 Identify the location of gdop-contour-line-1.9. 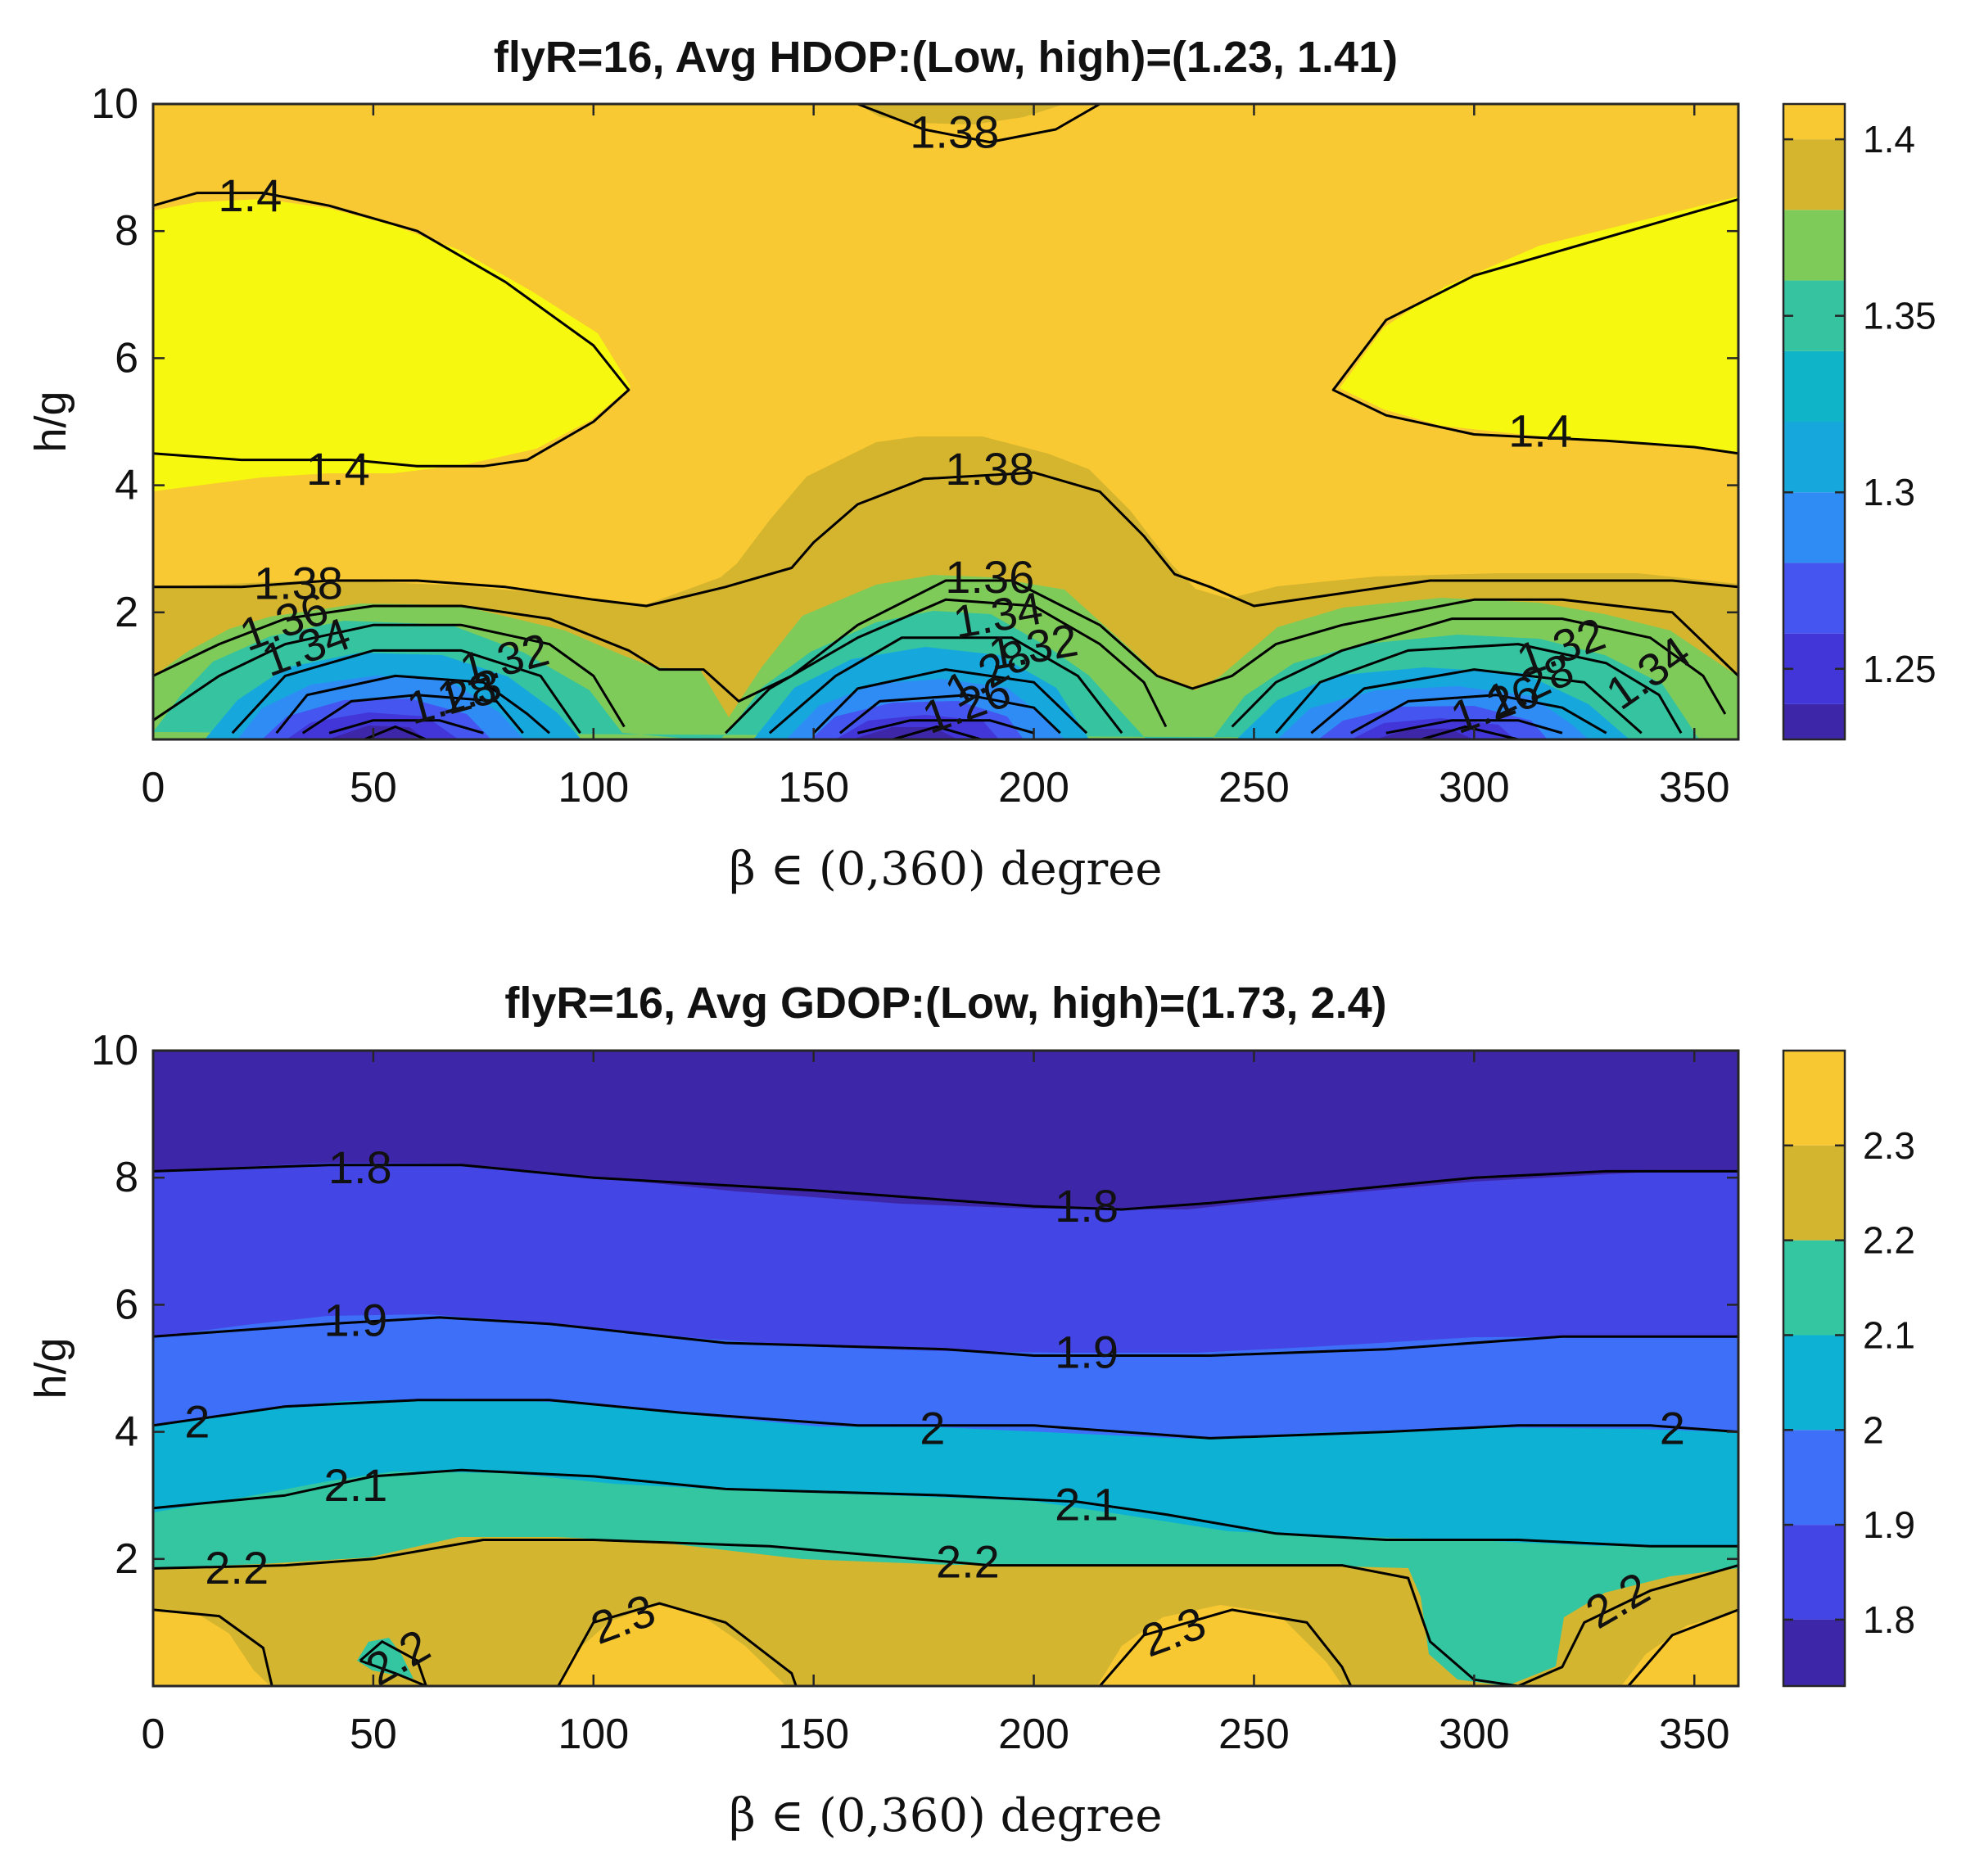
(945, 1336).